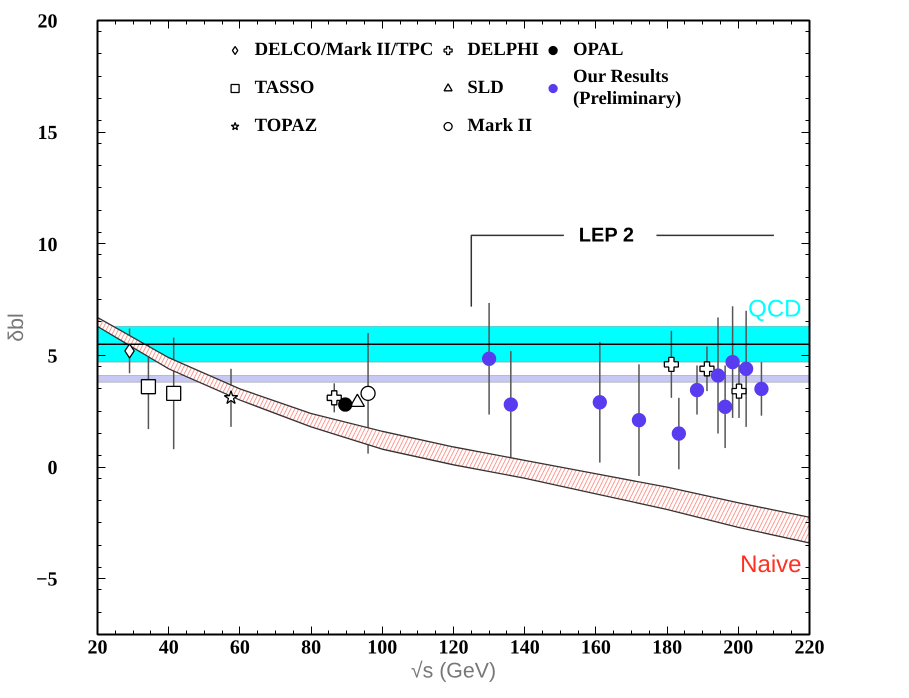 The width and height of the screenshot is (909, 698). What do you see at coordinates (525, 647) in the screenshot?
I see `x-tick-label: 140` at bounding box center [525, 647].